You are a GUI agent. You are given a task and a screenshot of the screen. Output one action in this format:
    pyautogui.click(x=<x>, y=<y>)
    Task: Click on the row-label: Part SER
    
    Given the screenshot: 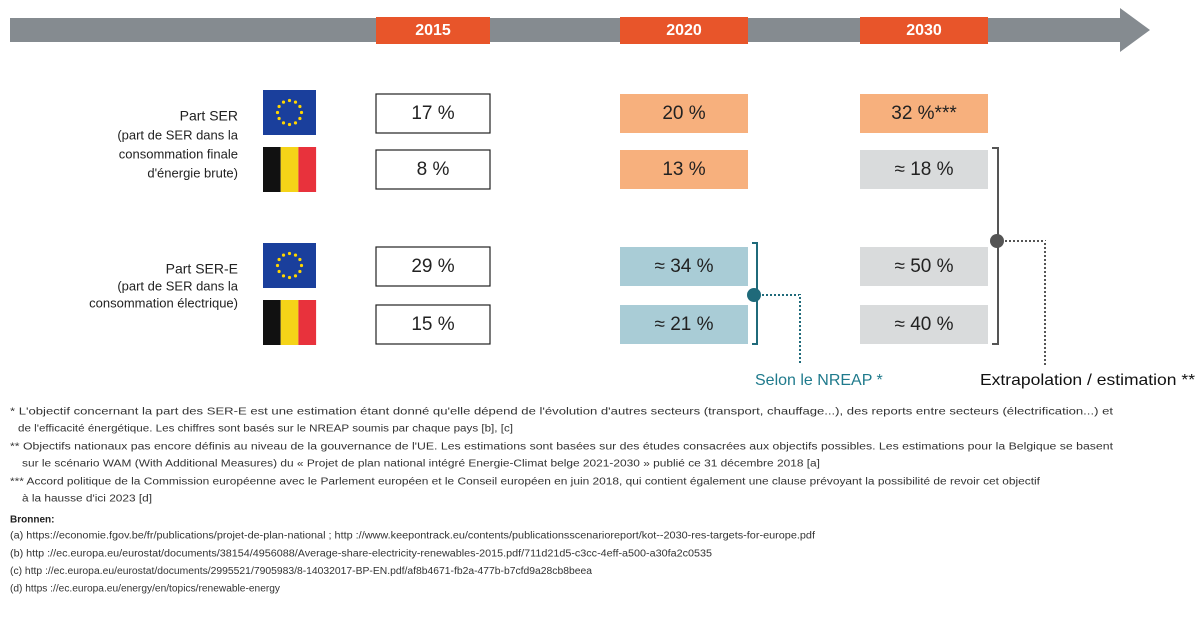 What is the action you would take?
    pyautogui.click(x=209, y=116)
    